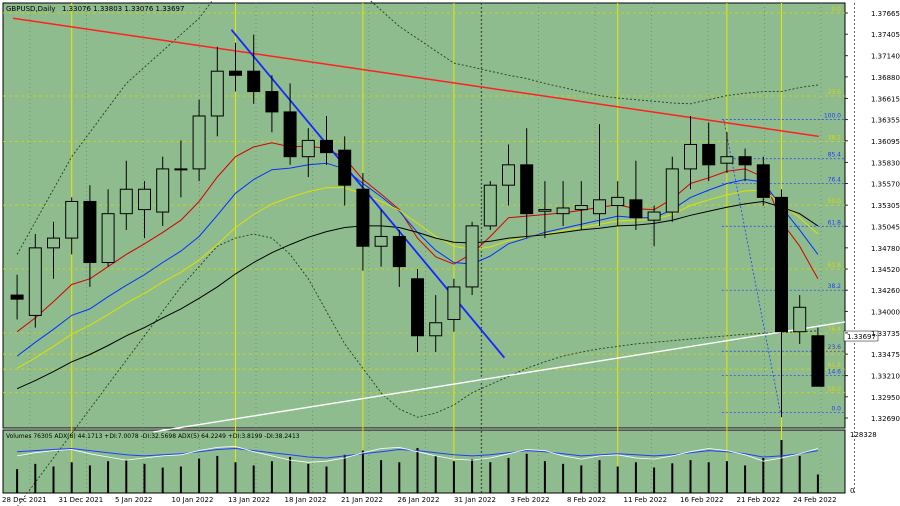 The width and height of the screenshot is (900, 506). I want to click on price-tick-label: 1.35045, so click(885, 227).